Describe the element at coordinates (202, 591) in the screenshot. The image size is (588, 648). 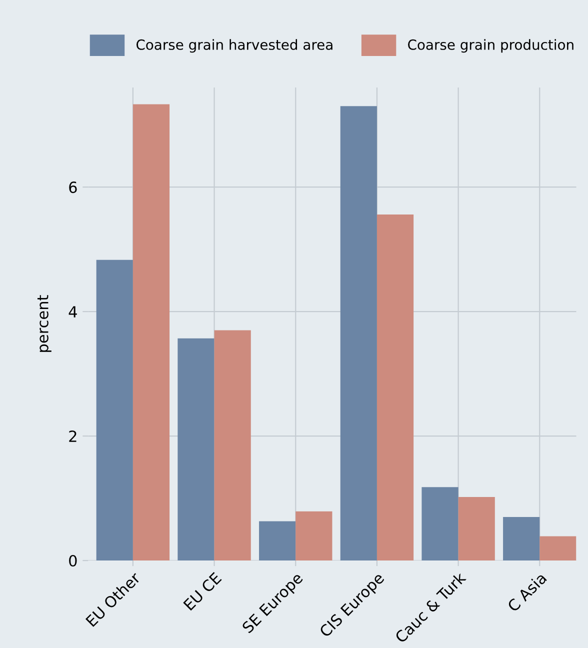
I see `x-tick-label: EU CE` at that location.